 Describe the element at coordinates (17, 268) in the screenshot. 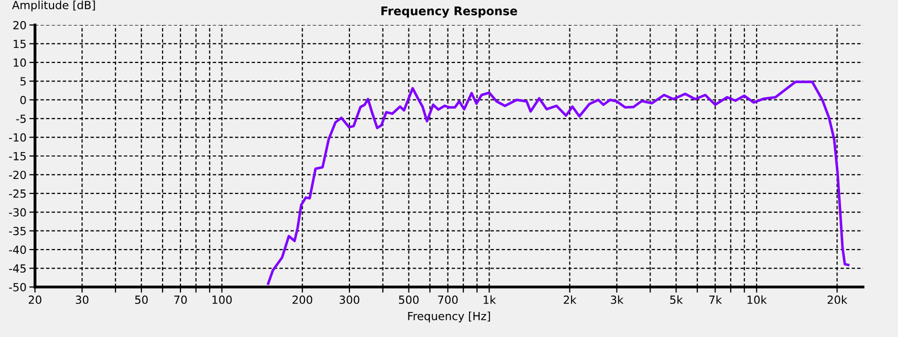

I see `y-tick-label: -45` at that location.